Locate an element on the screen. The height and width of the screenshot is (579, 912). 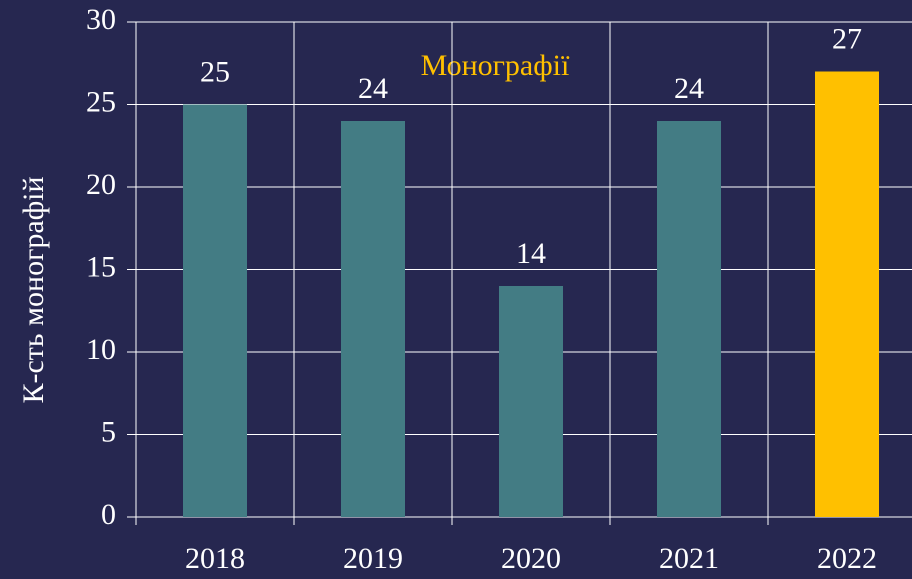
x-tick-label: 2019 is located at coordinates (373, 558).